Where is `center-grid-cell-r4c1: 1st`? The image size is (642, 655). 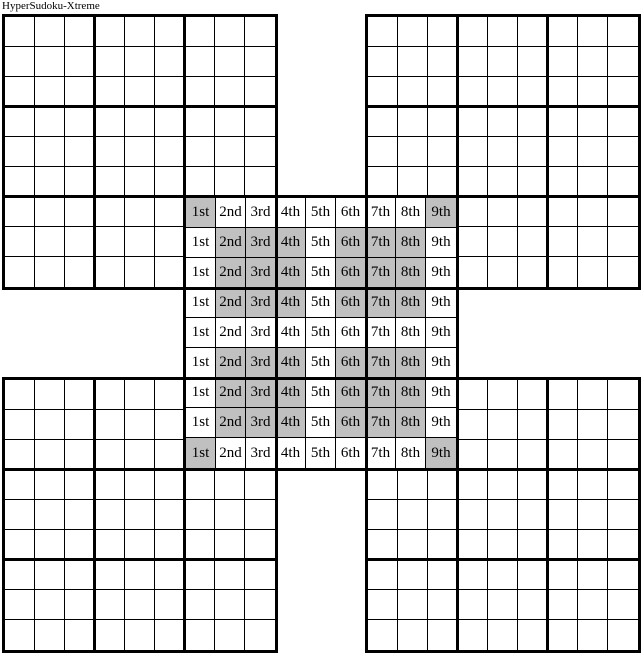
center-grid-cell-r4c1: 1st is located at coordinates (201, 303).